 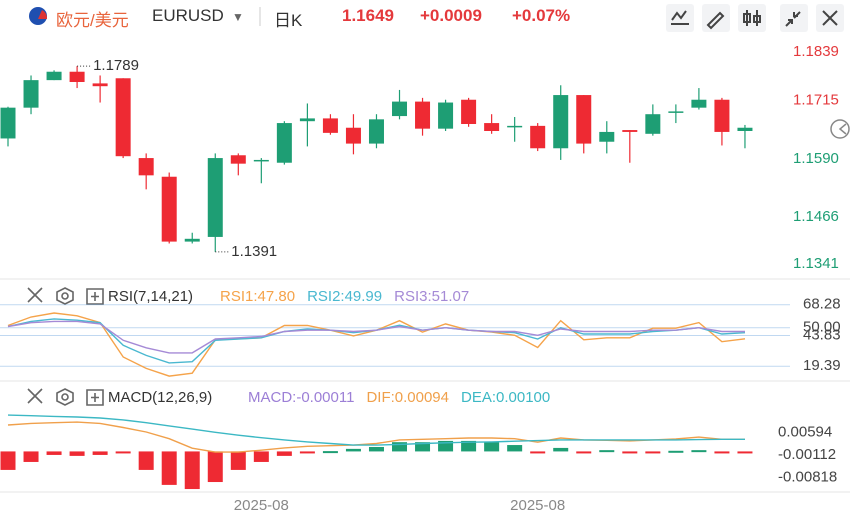 What do you see at coordinates (822, 334) in the screenshot?
I see `y-tick-label: 43.83` at bounding box center [822, 334].